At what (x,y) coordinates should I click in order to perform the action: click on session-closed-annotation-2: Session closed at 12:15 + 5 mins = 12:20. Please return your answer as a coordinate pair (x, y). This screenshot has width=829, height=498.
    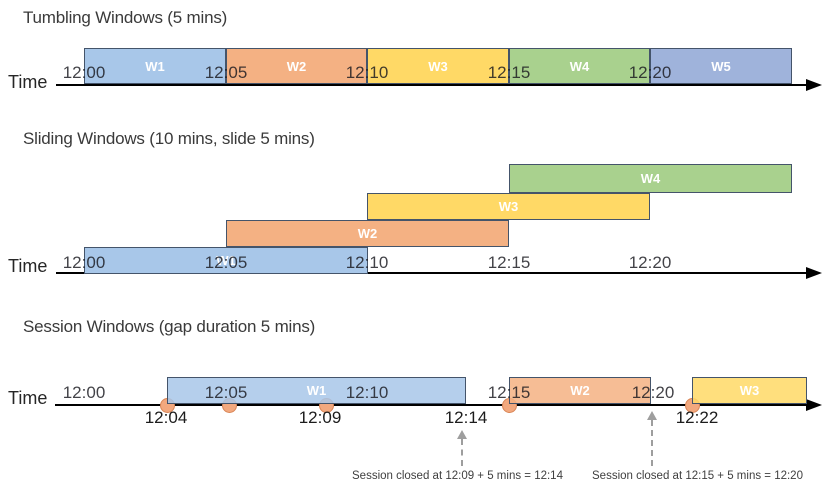
    Looking at the image, I should click on (697, 476).